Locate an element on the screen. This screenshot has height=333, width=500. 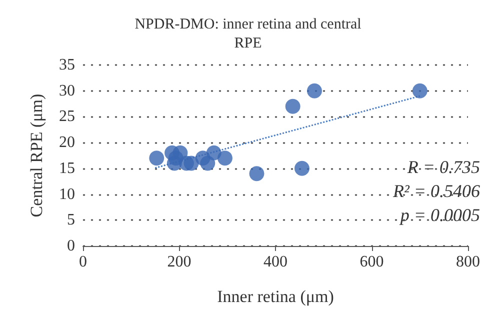
y-tick-label: 5 is located at coordinates (71, 220).